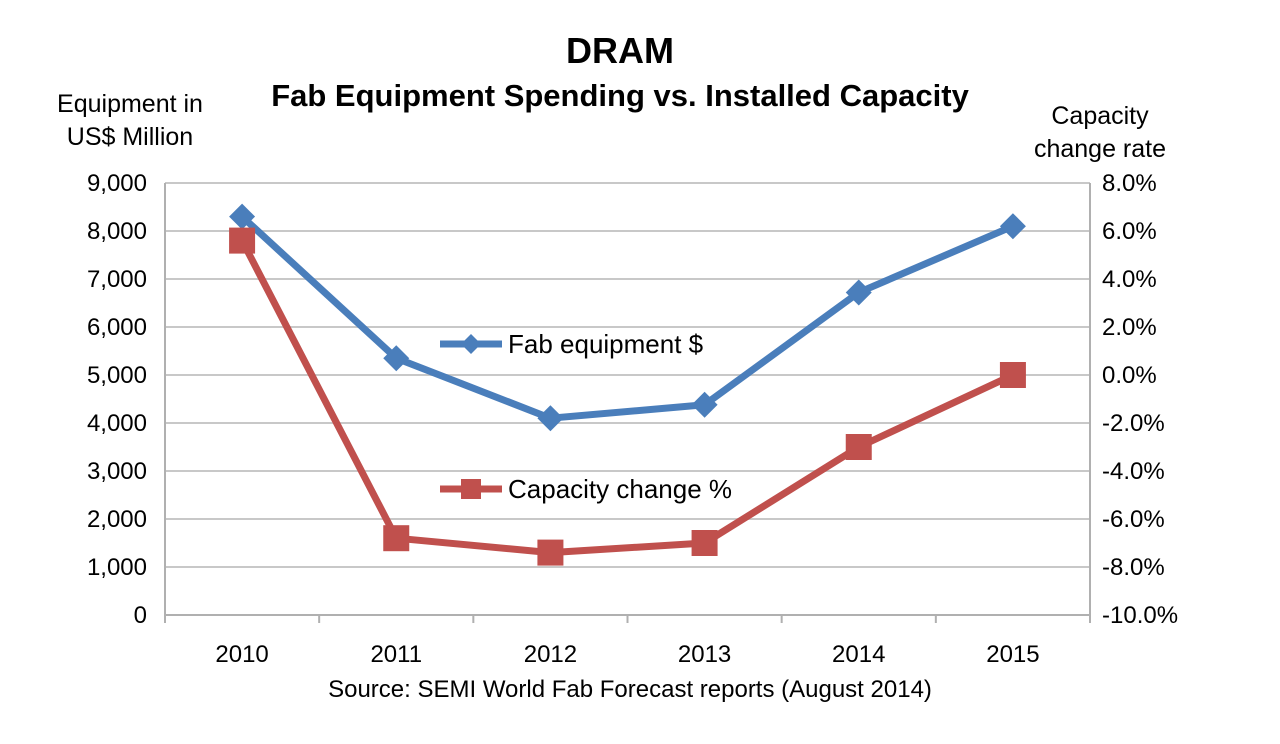 Image resolution: width=1280 pixels, height=744 pixels. Describe the element at coordinates (117, 183) in the screenshot. I see `y-left-tick-label: 9,000` at that location.